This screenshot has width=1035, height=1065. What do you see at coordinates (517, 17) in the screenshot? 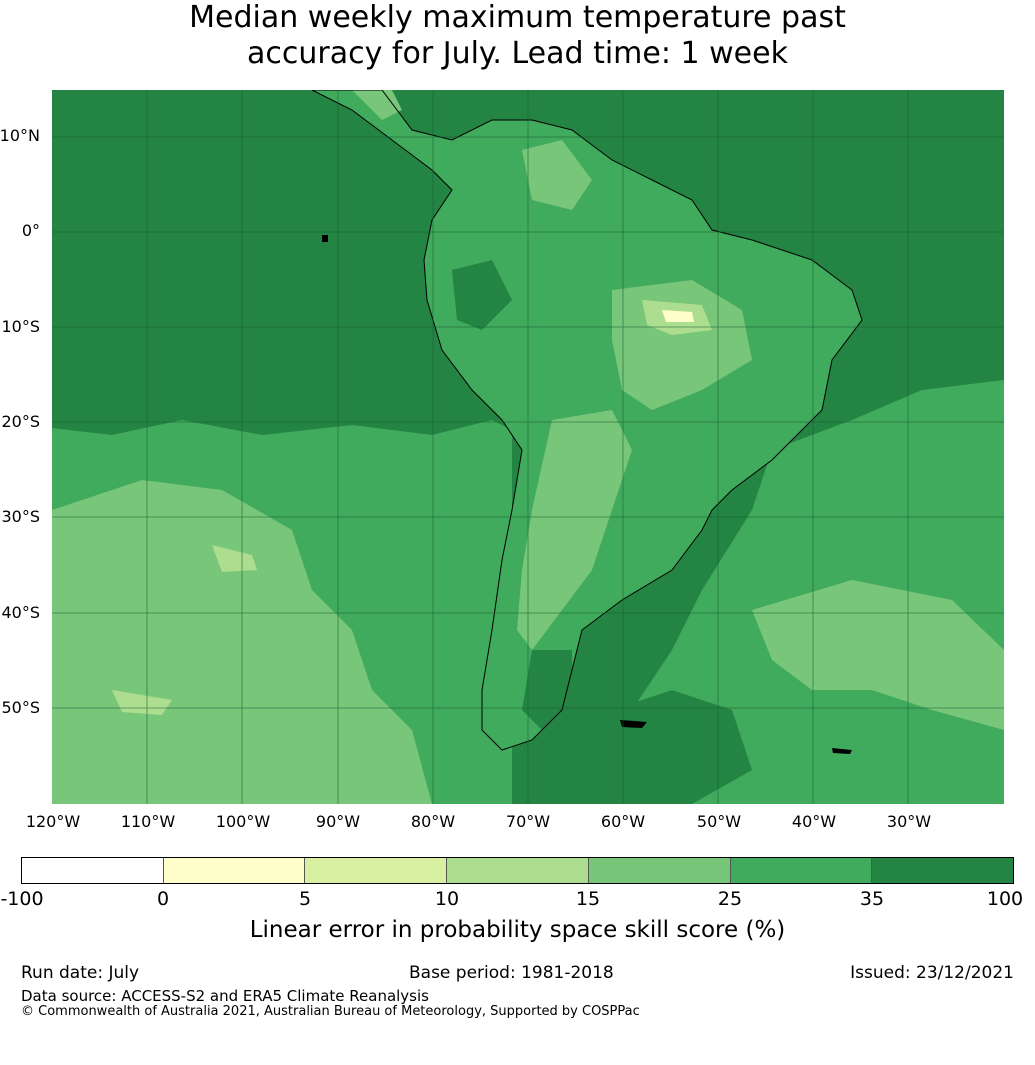
I see `title-line-1: Median weekly maximum temperature past` at bounding box center [517, 17].